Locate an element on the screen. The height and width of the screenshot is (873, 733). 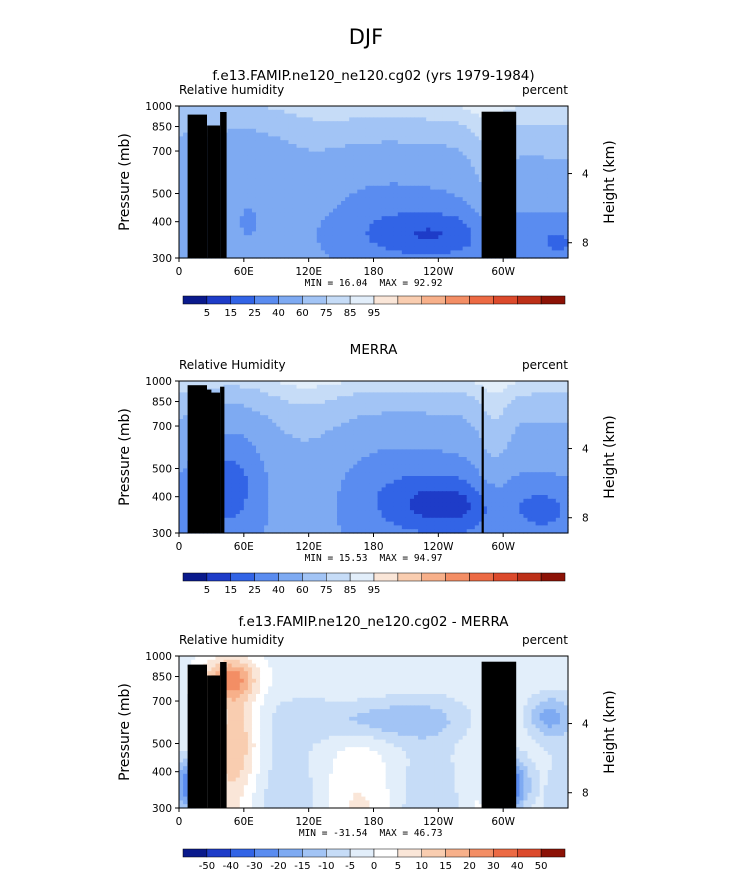
heatmap-cells is located at coordinates (374, 457).